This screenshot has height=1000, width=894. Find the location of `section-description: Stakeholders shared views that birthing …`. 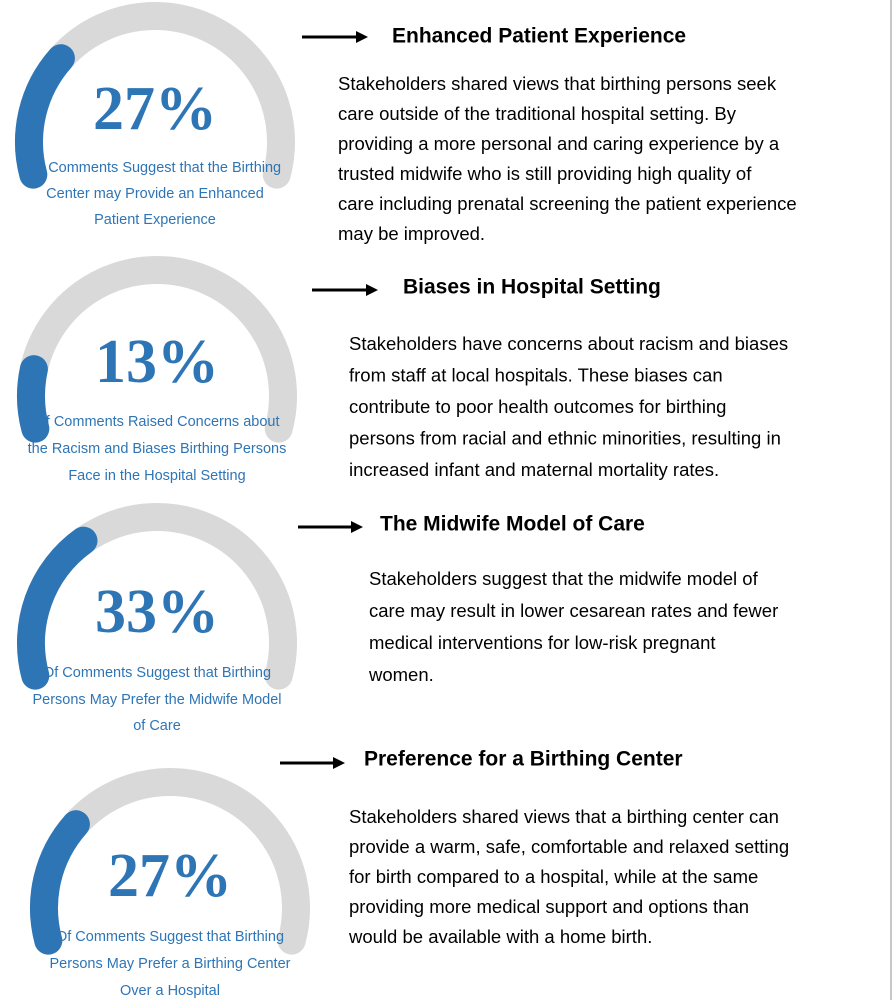

section-description: Stakeholders shared views that birthing … is located at coordinates (557, 83).